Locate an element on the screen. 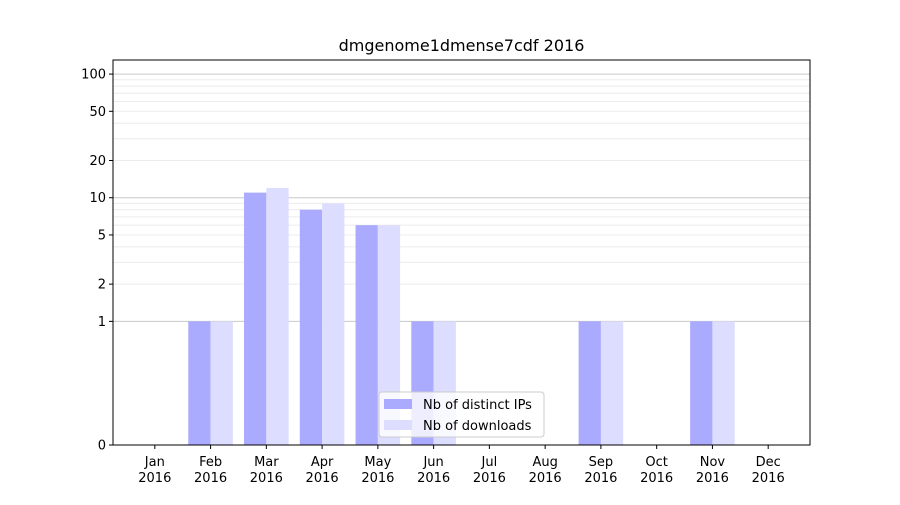  x-tick-label-month: Jun is located at coordinates (432, 462).